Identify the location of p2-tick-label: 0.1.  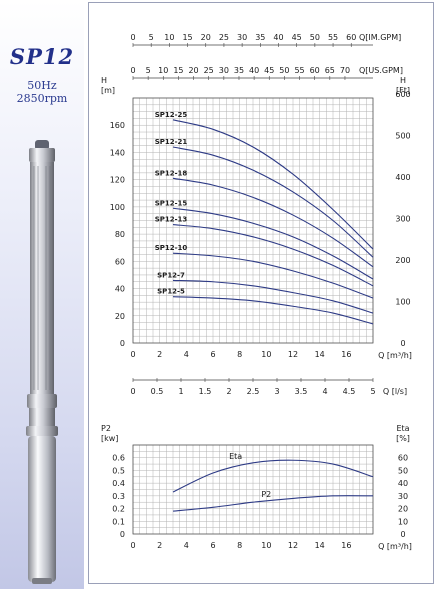
(118, 521).